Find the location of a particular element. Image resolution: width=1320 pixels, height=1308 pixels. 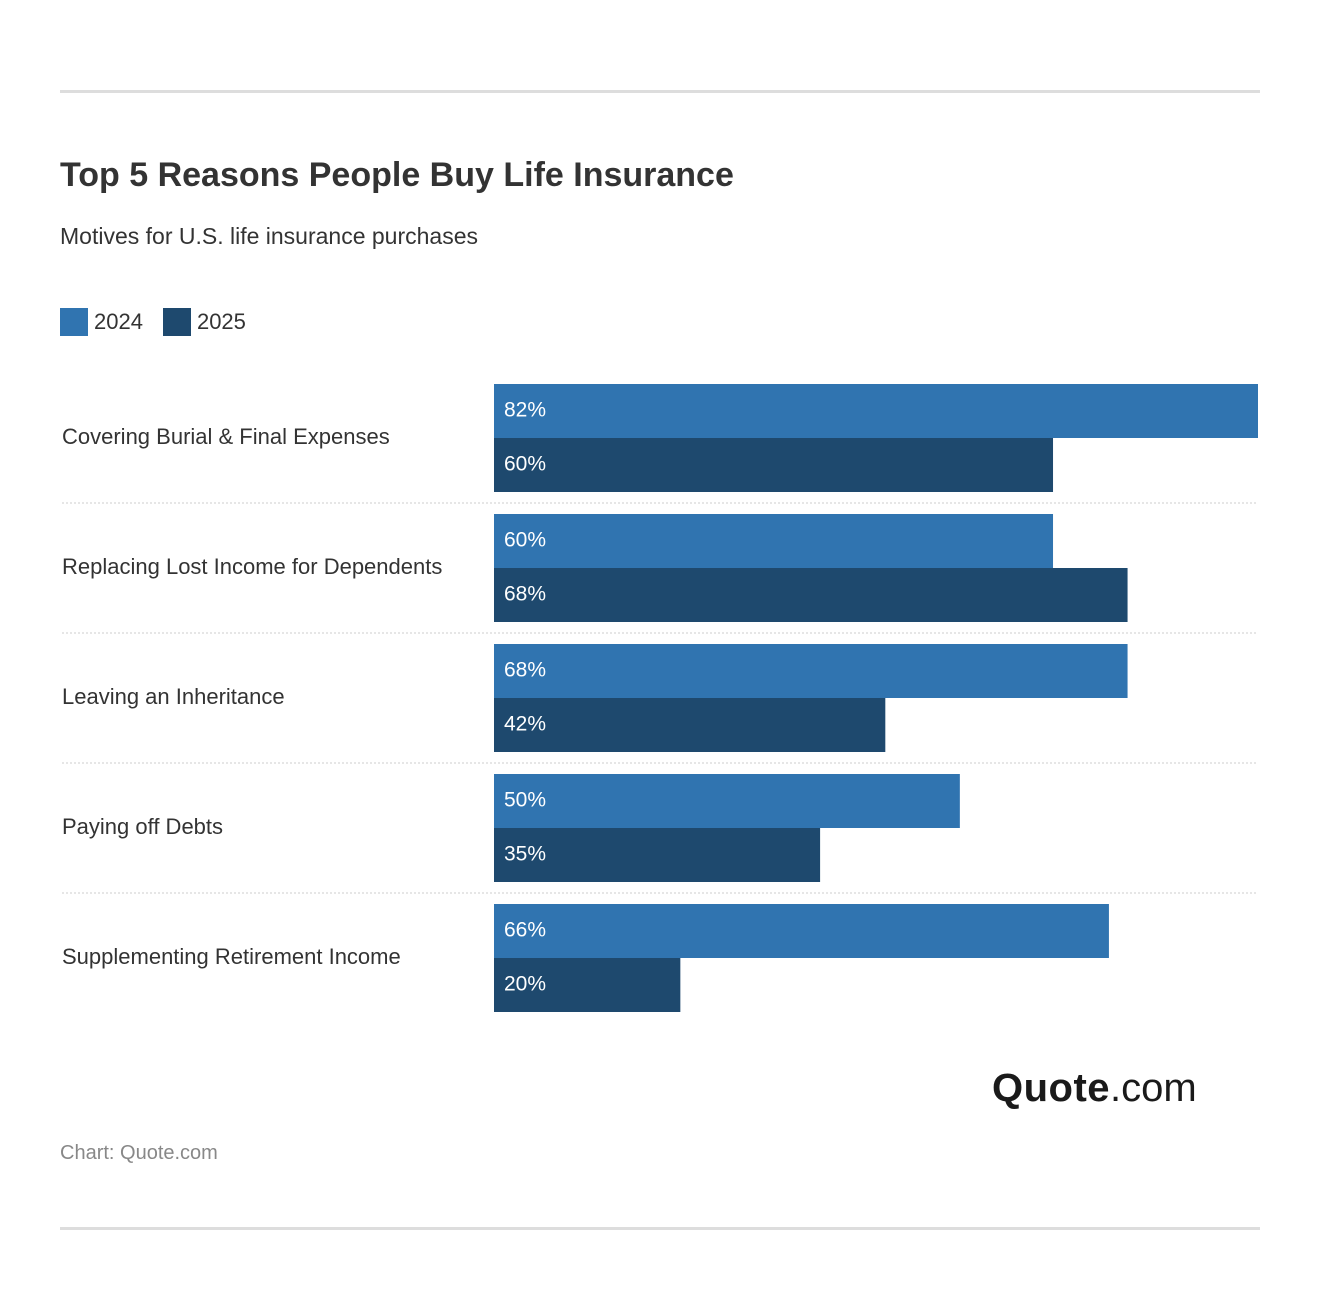

bar-2025-paying-off-debts is located at coordinates (657, 855).